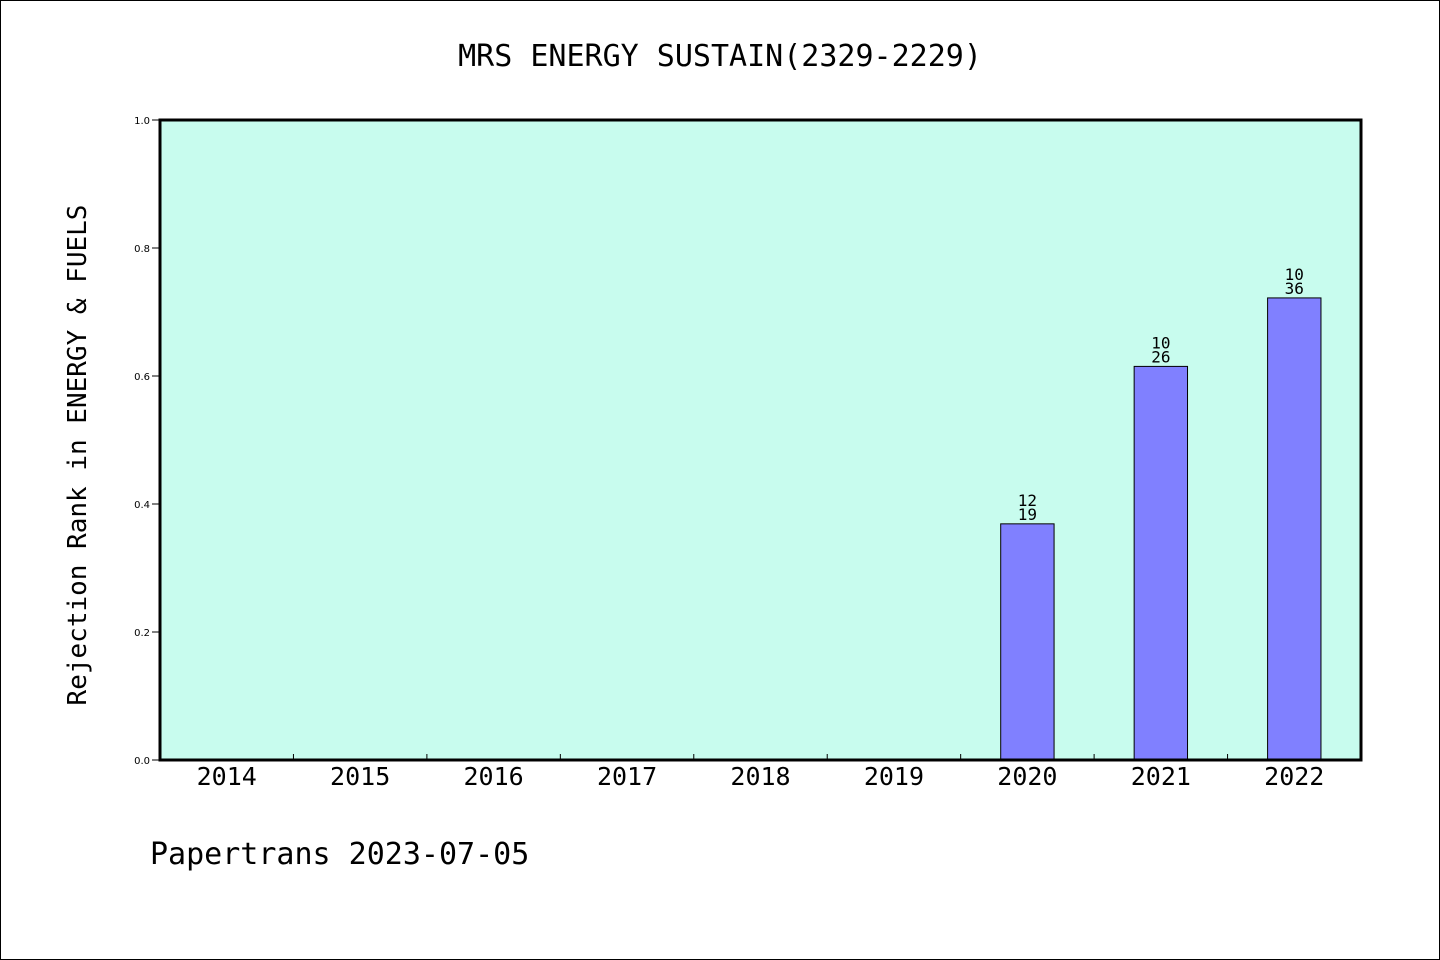 This screenshot has width=1440, height=960. What do you see at coordinates (1161, 563) in the screenshot?
I see `bar-2021` at bounding box center [1161, 563].